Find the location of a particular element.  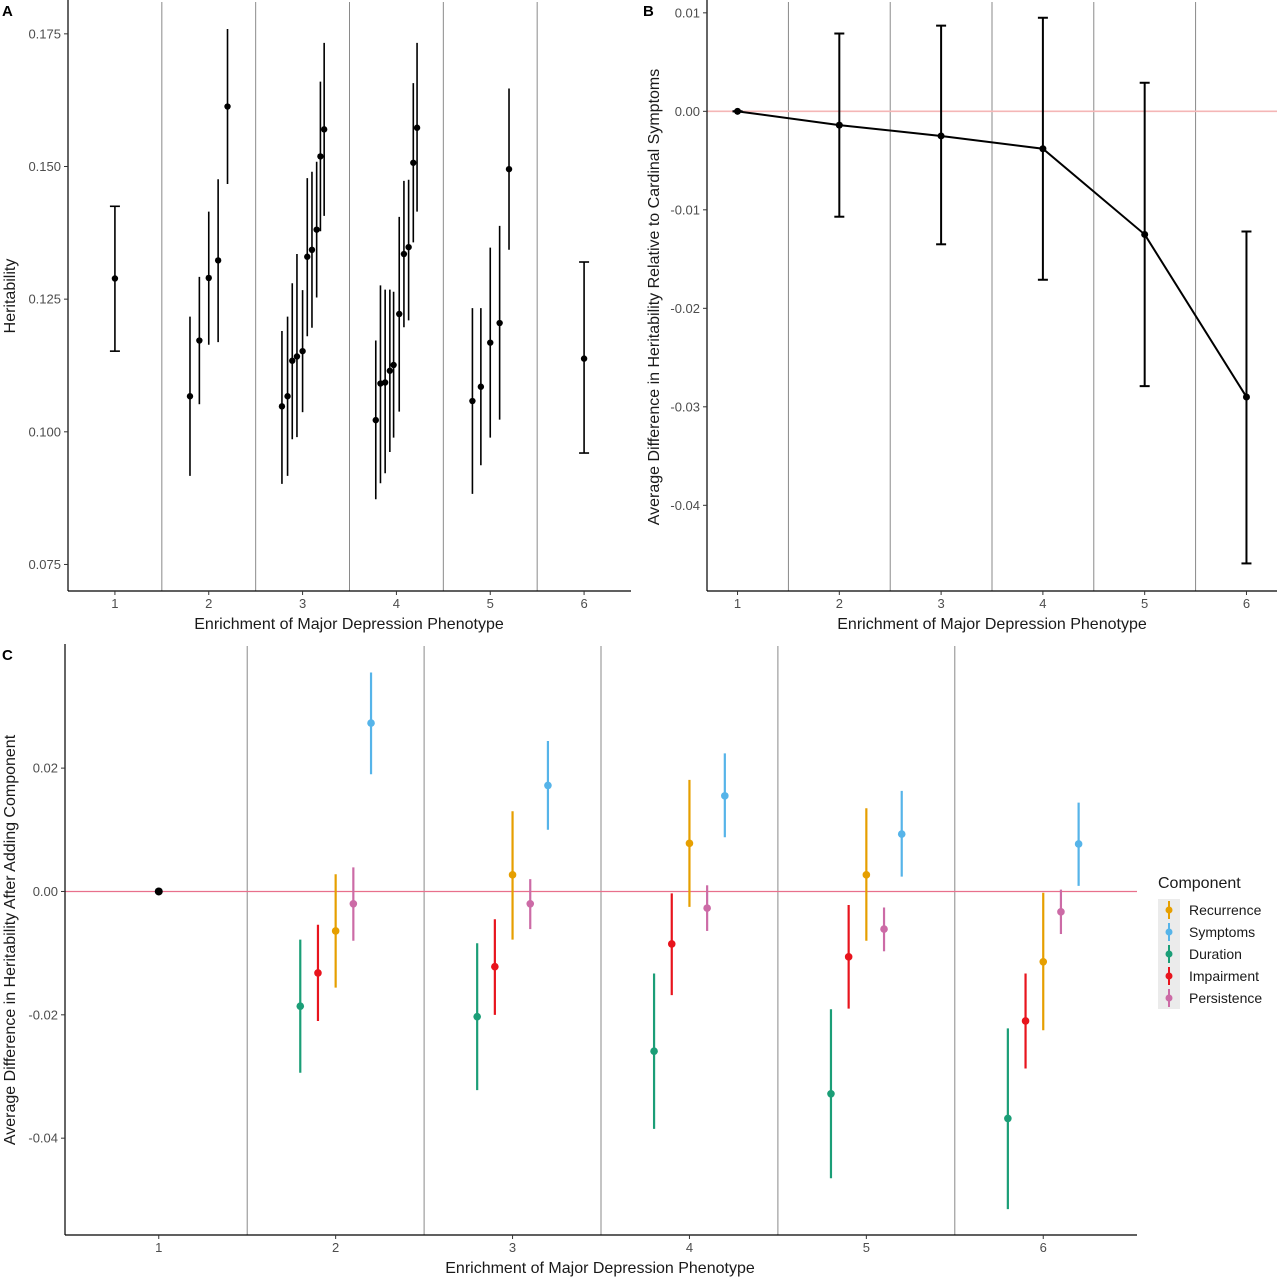

y-tick-label: 0.00 is located at coordinates (45, 891).